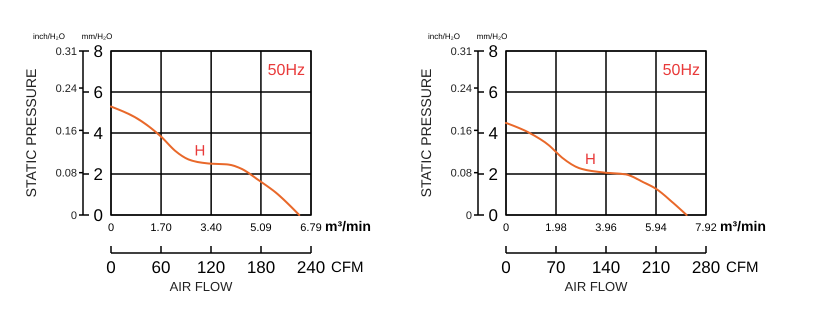  Describe the element at coordinates (161, 228) in the screenshot. I see `x-tick-label: 1.70` at that location.